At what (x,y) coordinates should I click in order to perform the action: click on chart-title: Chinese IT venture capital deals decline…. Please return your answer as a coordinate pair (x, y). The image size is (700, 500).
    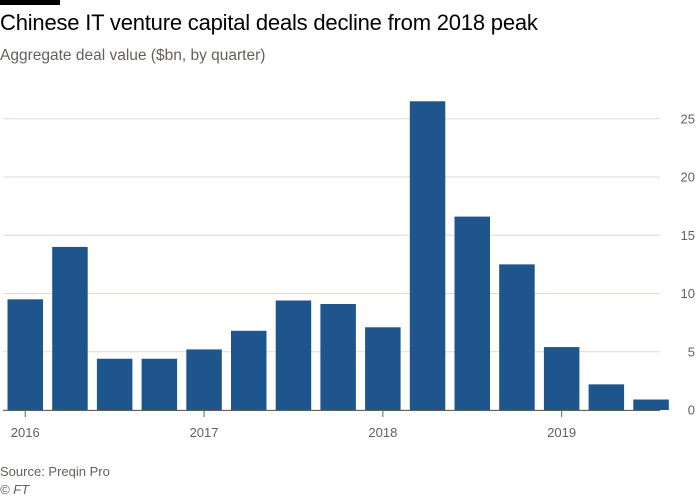
    Looking at the image, I should click on (269, 22).